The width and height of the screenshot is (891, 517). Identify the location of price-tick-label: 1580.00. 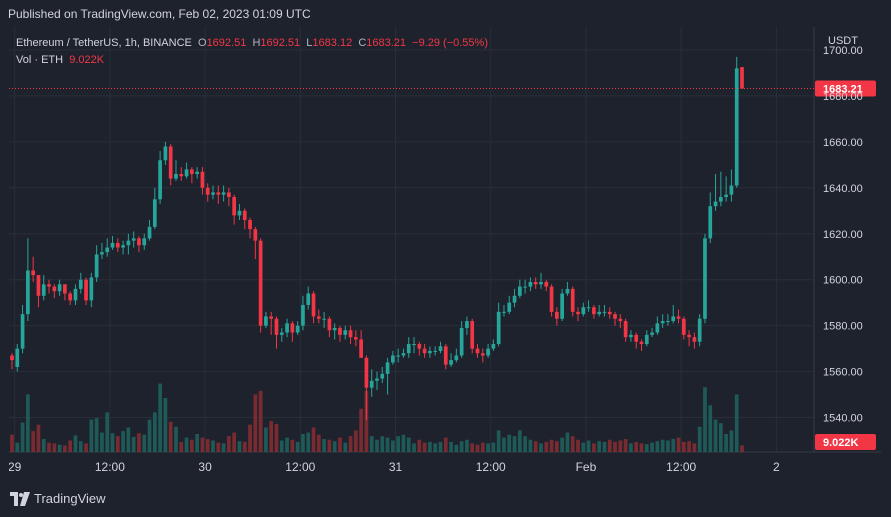
(843, 327).